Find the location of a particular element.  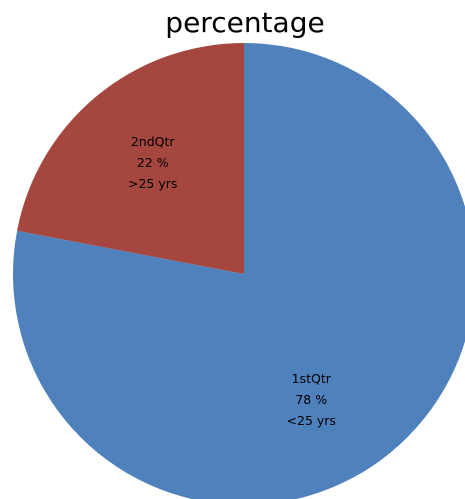

slice-group-label-1stqtr: <25 yrs is located at coordinates (311, 420).